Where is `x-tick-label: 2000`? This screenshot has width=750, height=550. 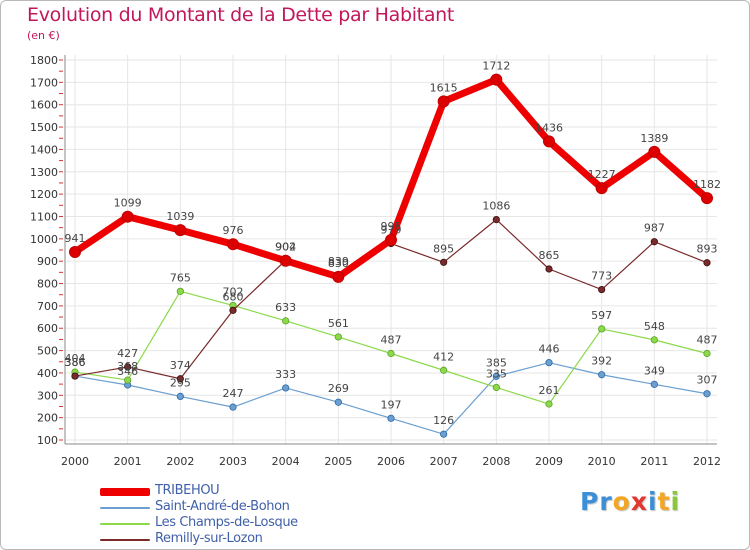 x-tick-label: 2000 is located at coordinates (75, 461).